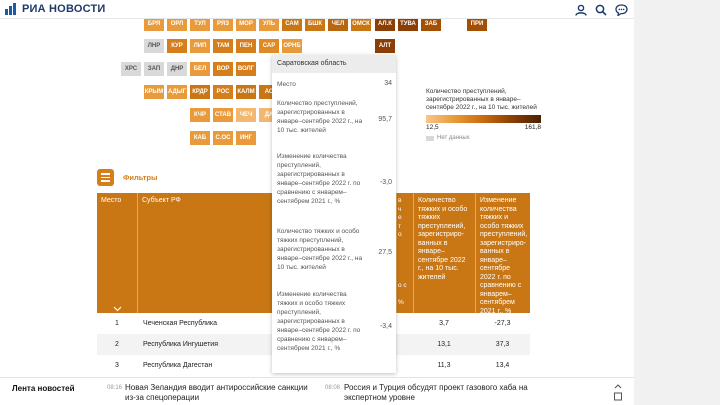 This screenshot has width=720, height=405. Describe the element at coordinates (677, 202) in the screenshot. I see `right-side-panel` at that location.